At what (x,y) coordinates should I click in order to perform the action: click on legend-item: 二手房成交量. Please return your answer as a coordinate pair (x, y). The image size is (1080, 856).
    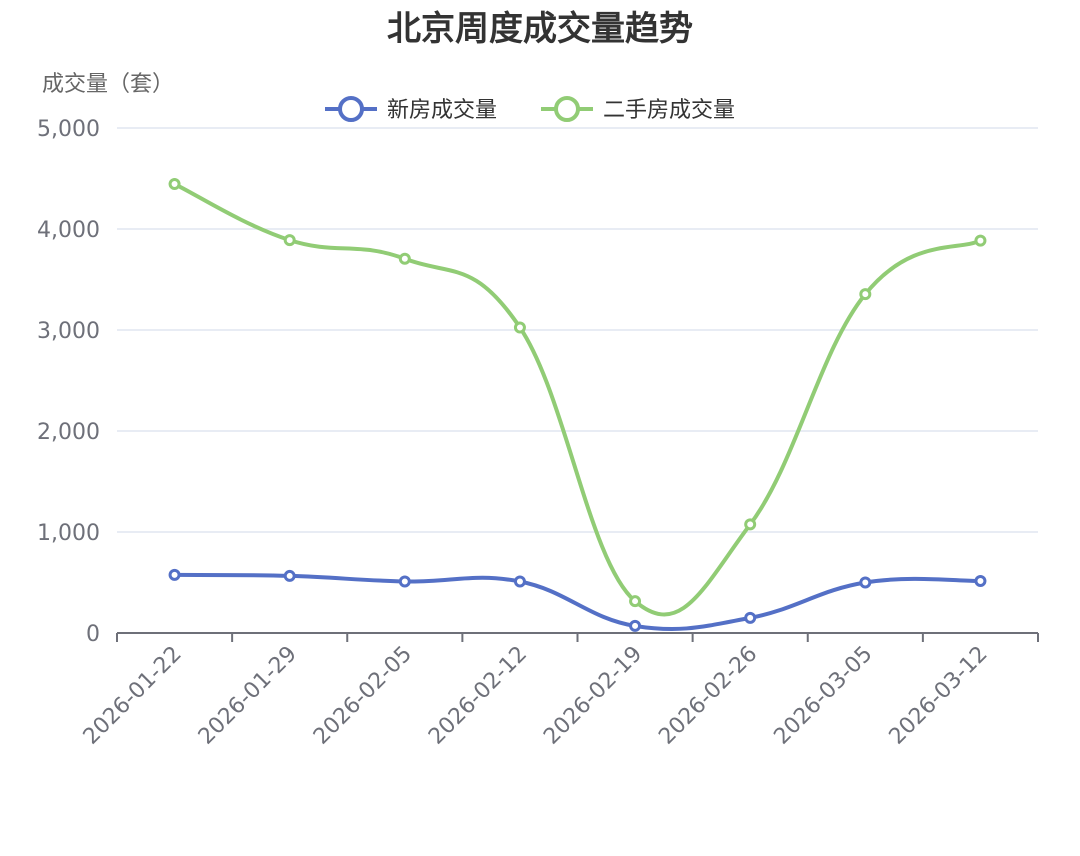
    Looking at the image, I should click on (638, 109).